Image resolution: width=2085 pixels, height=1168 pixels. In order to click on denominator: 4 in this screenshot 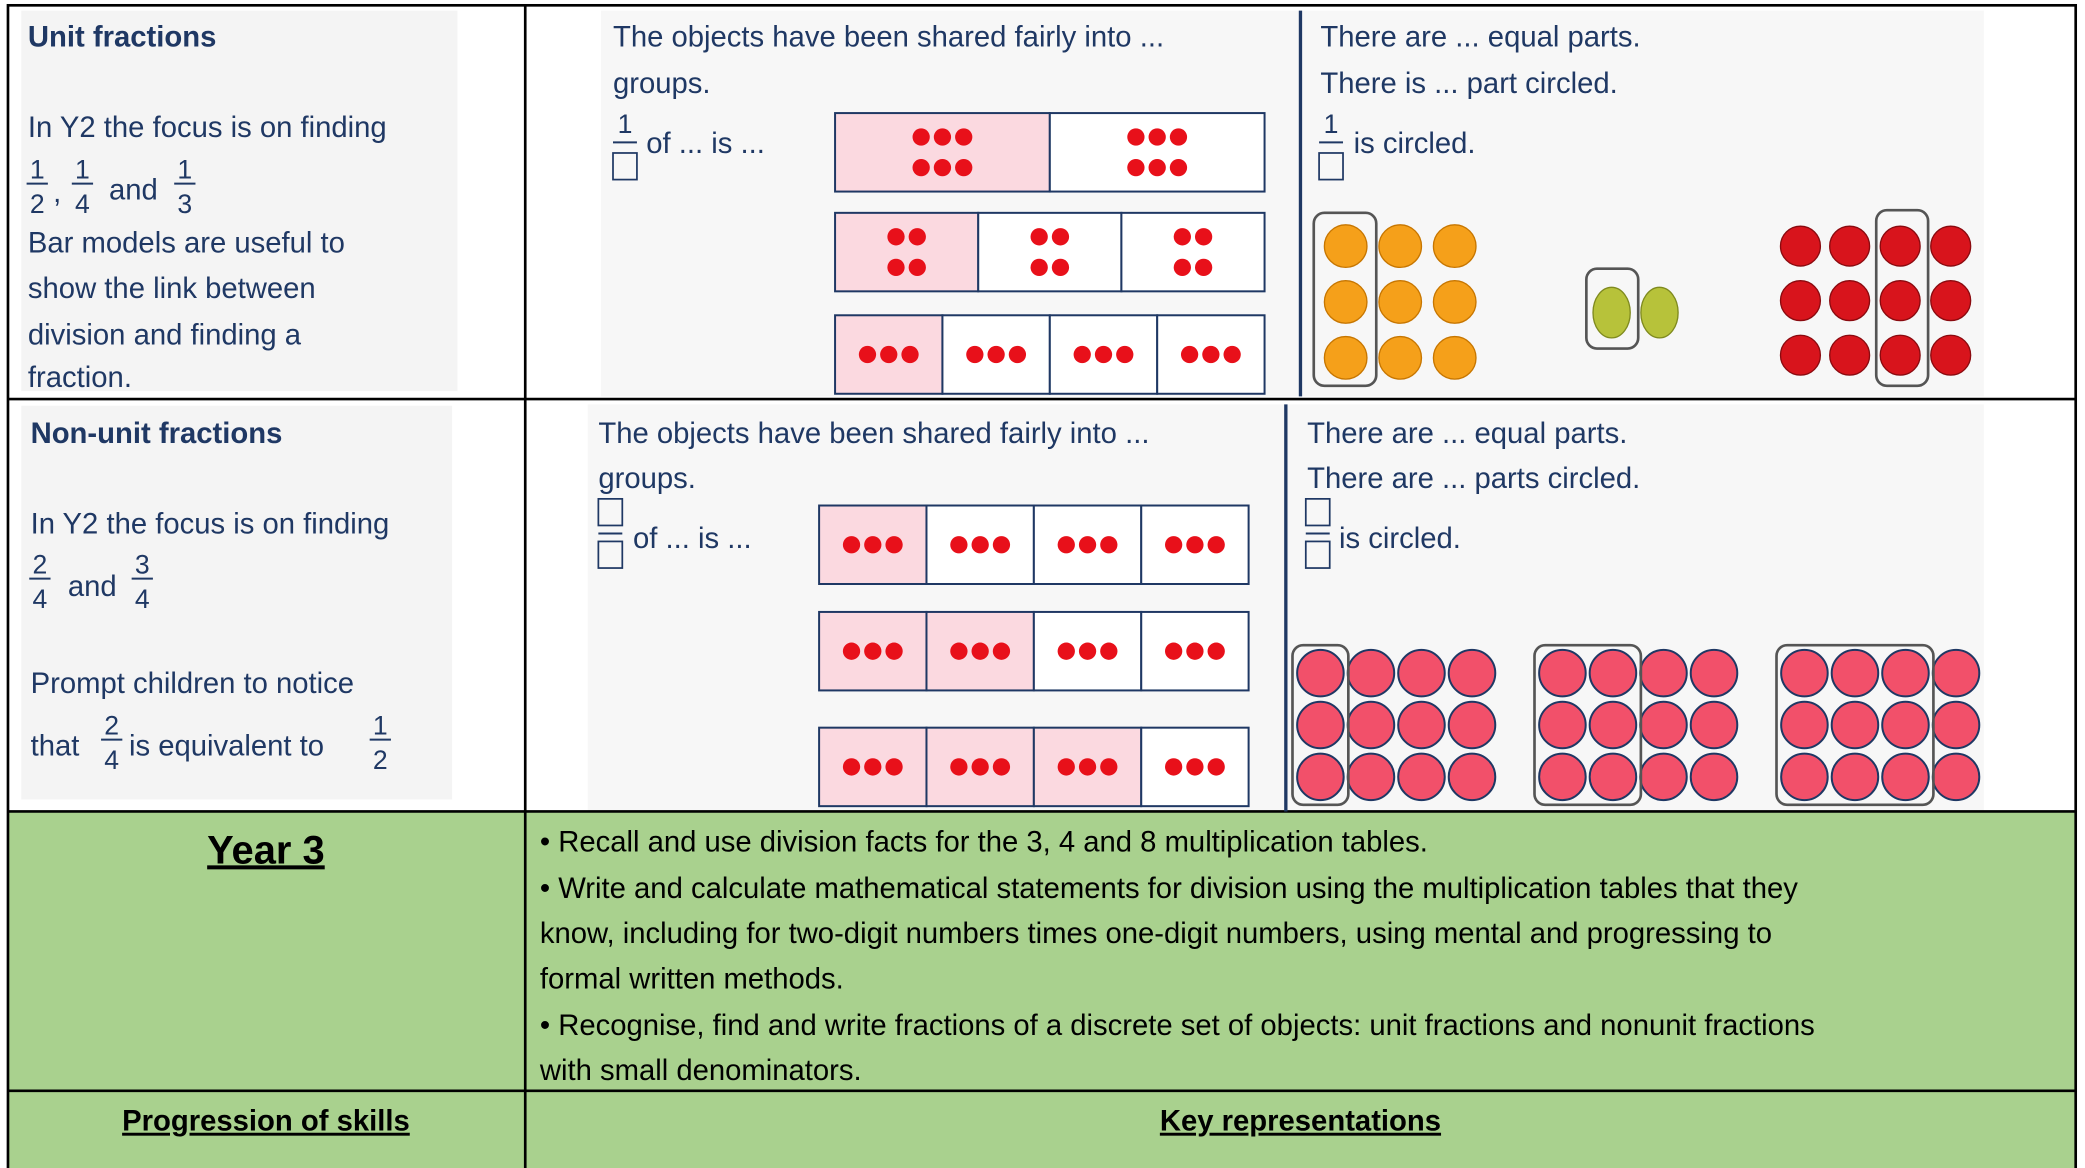, I will do `click(82, 204)`.